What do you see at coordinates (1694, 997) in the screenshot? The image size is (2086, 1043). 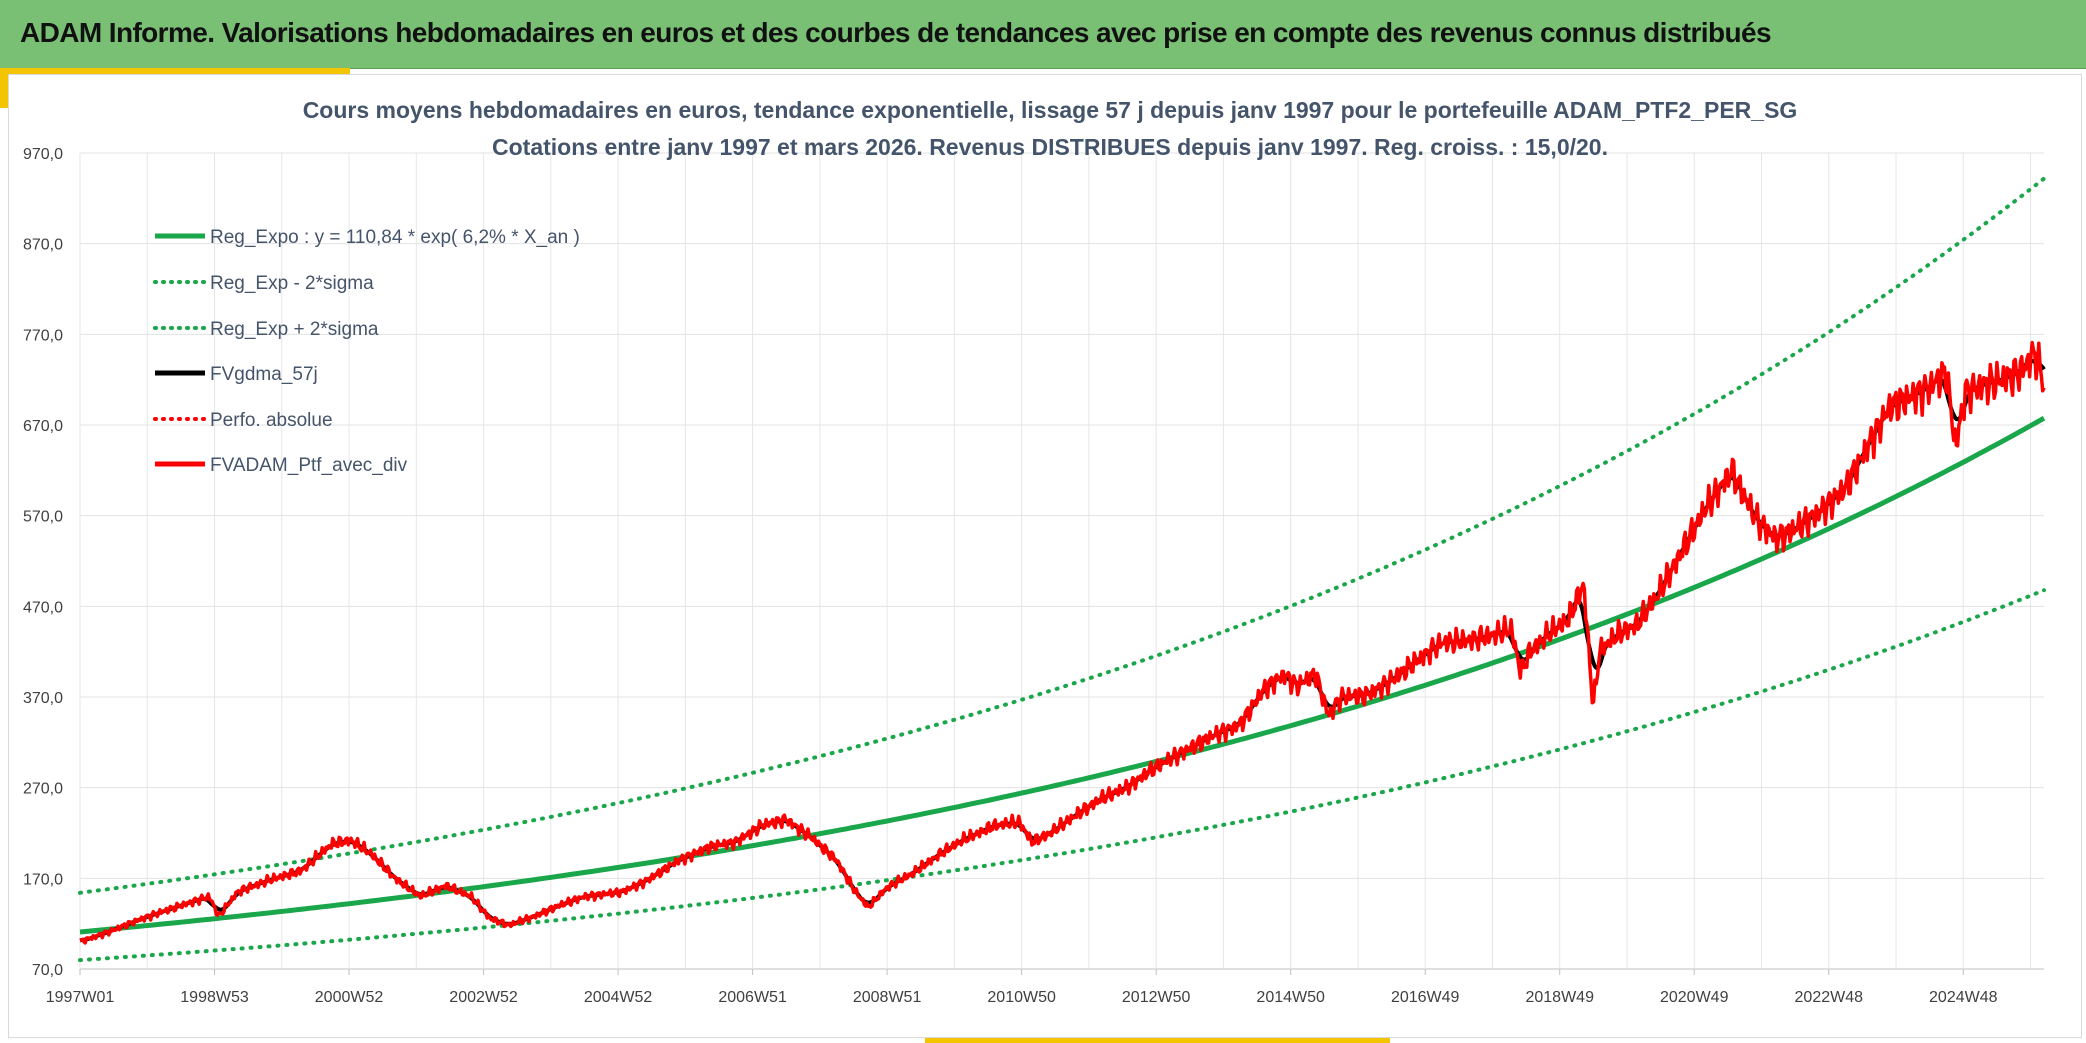 I see `x-tick-label: 2020W49` at bounding box center [1694, 997].